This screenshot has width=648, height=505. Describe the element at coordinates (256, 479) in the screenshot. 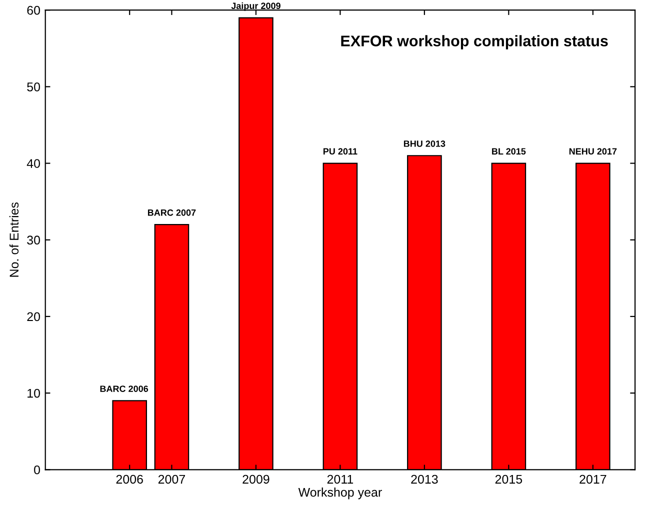

I see `x-tick-label: 2009` at that location.